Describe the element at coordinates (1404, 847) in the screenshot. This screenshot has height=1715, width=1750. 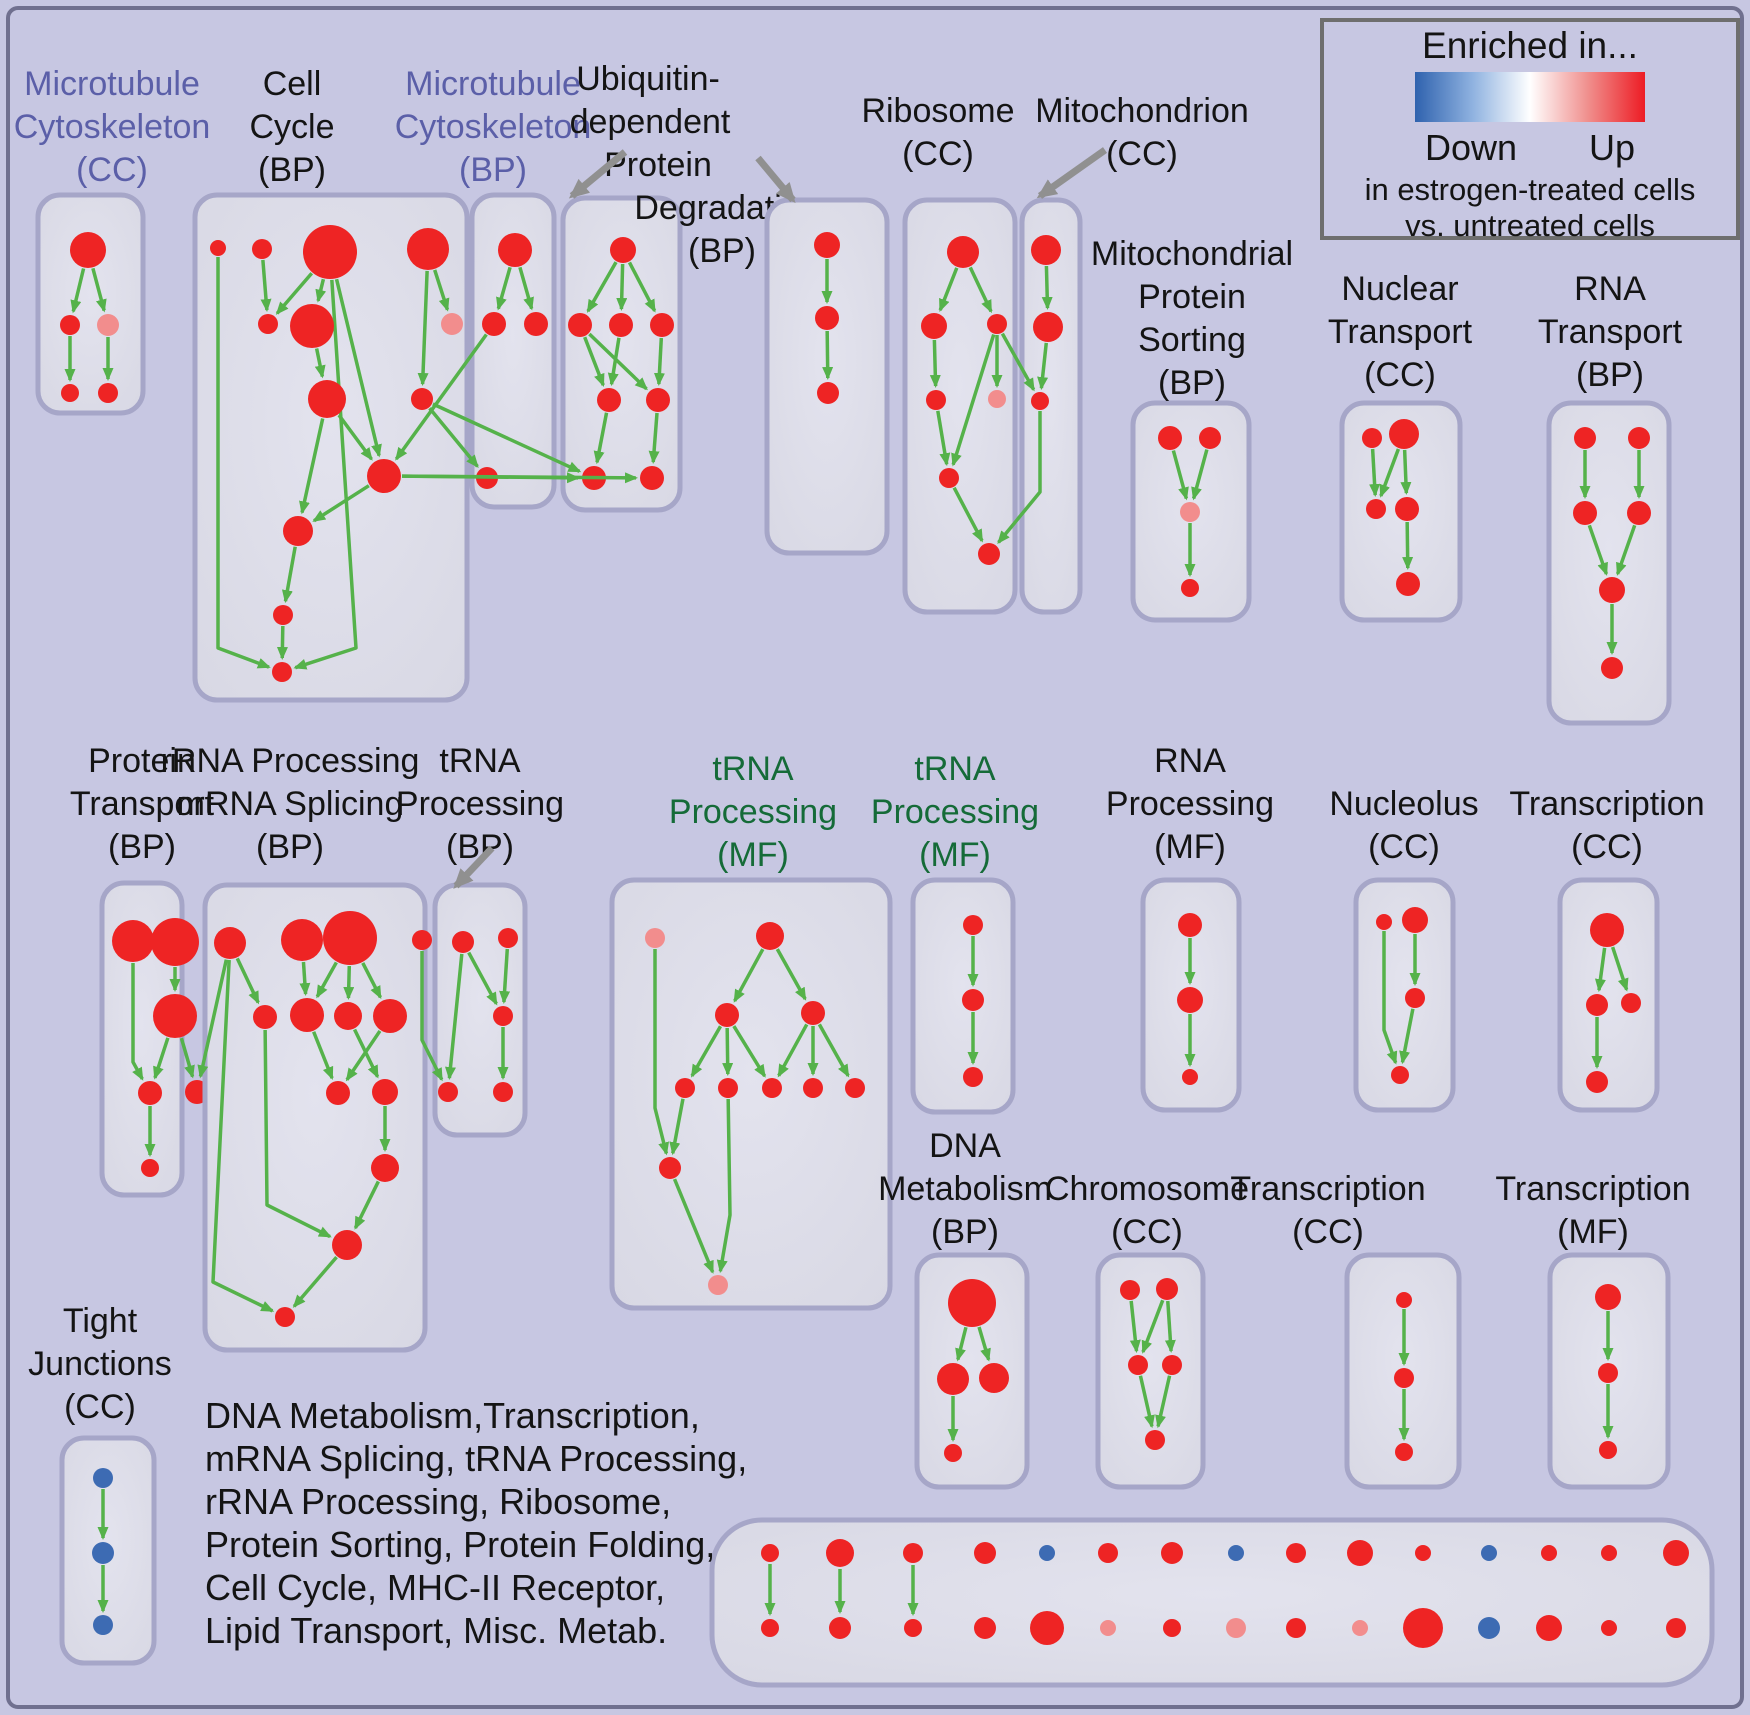
I see `cluster-label-nucleolus-cc-line1: (CC)` at that location.